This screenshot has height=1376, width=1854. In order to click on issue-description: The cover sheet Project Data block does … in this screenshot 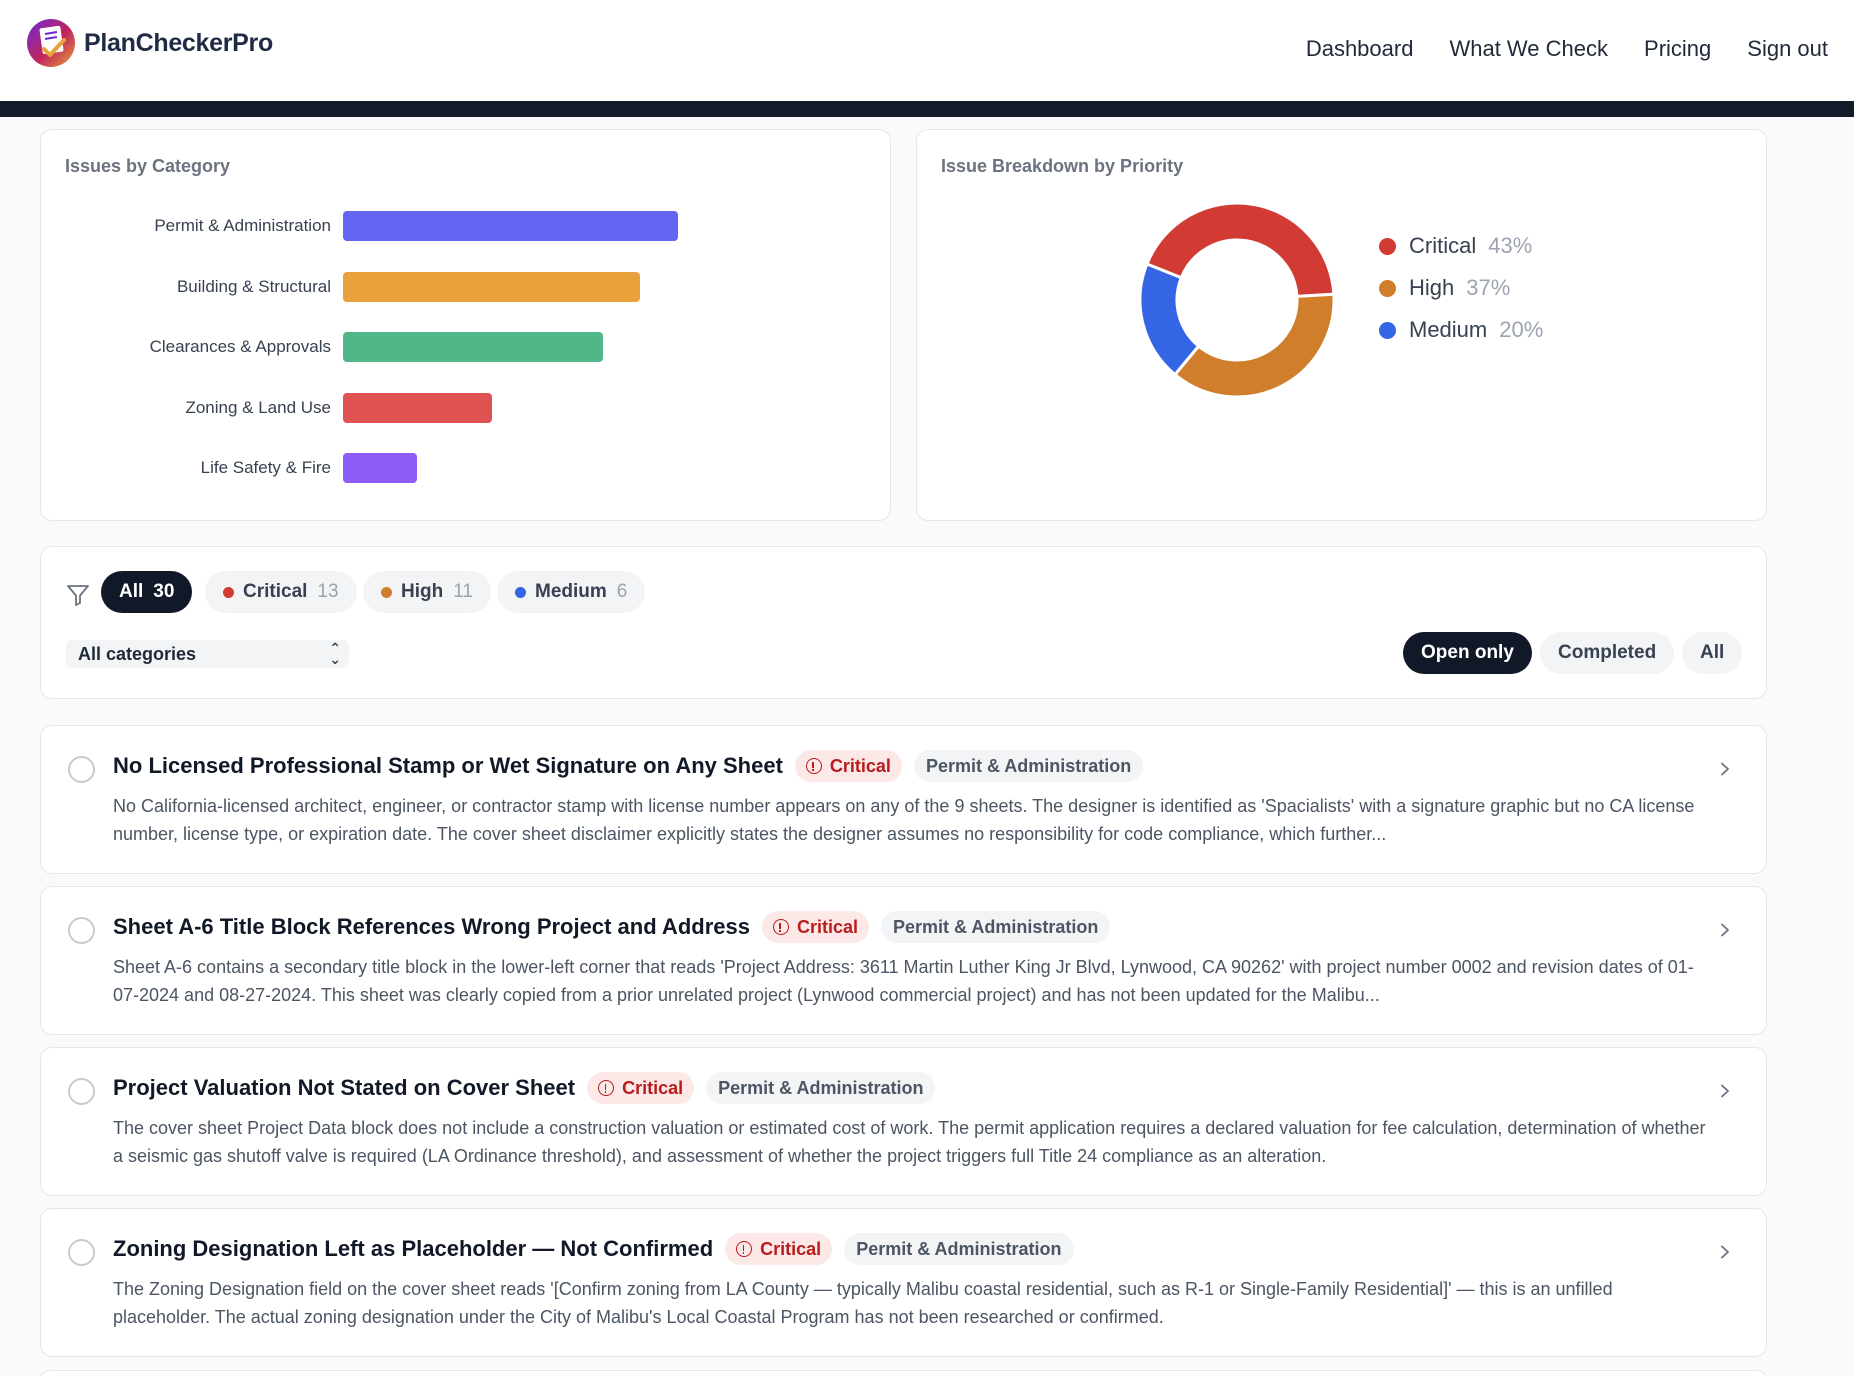, I will do `click(909, 1142)`.